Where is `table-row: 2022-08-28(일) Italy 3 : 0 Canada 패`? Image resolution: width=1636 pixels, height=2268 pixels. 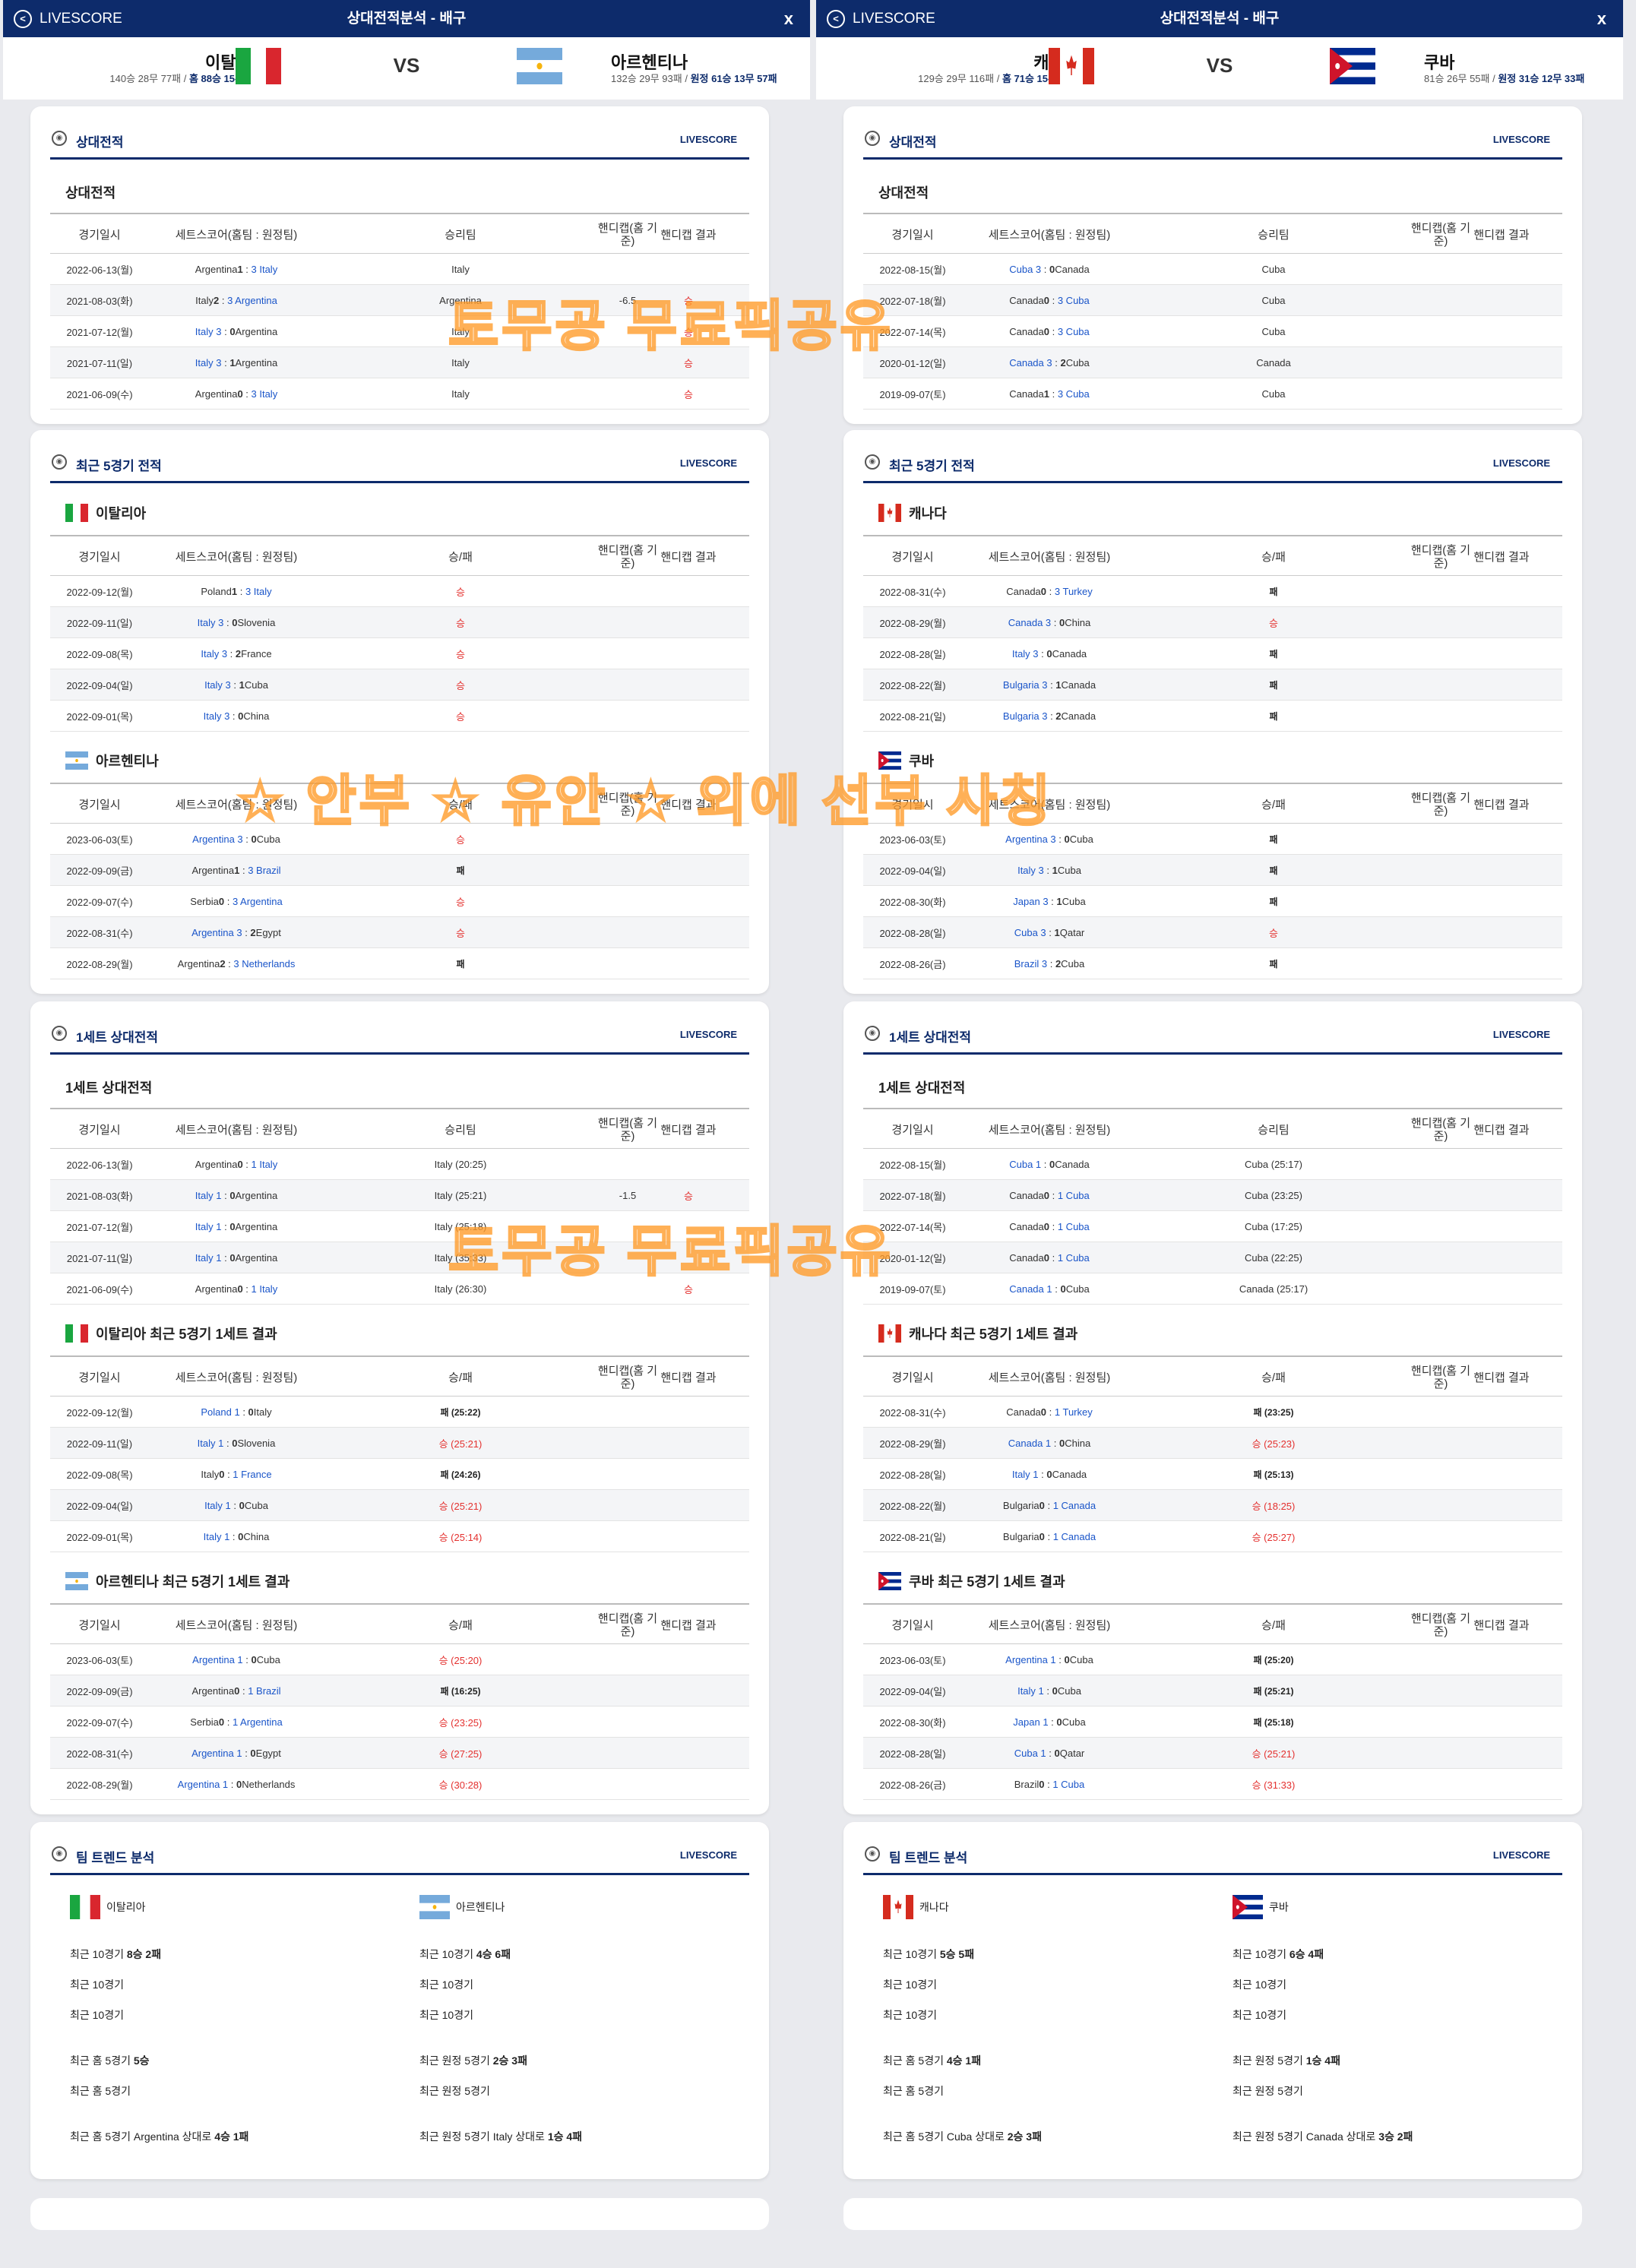 table-row: 2022-08-28(일) Italy 3 : 0 Canada 패 is located at coordinates (1213, 653).